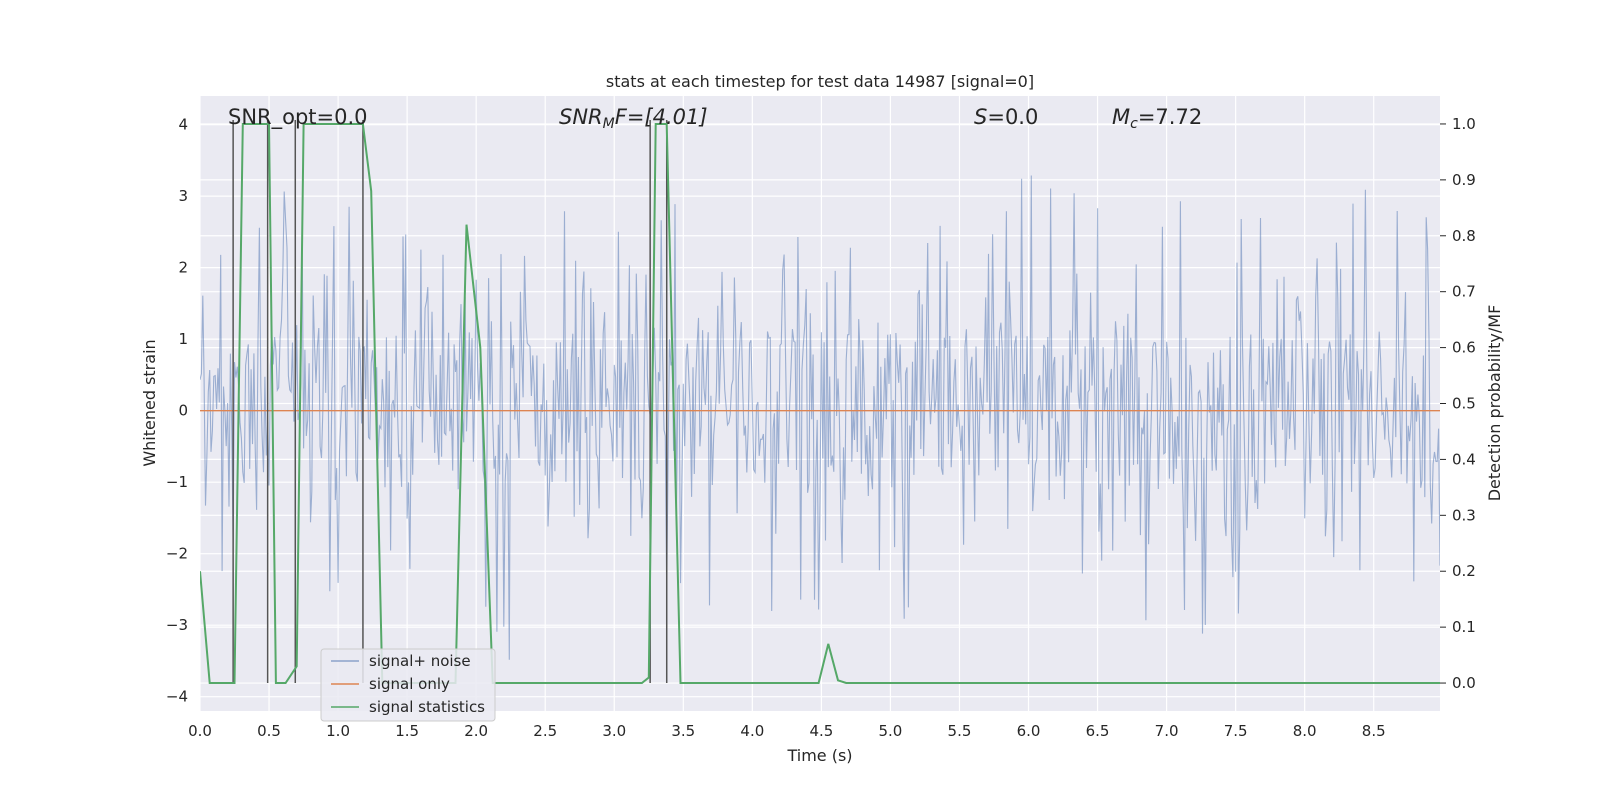  Describe the element at coordinates (1464, 180) in the screenshot. I see `y2-tick-label: 0.9` at that location.